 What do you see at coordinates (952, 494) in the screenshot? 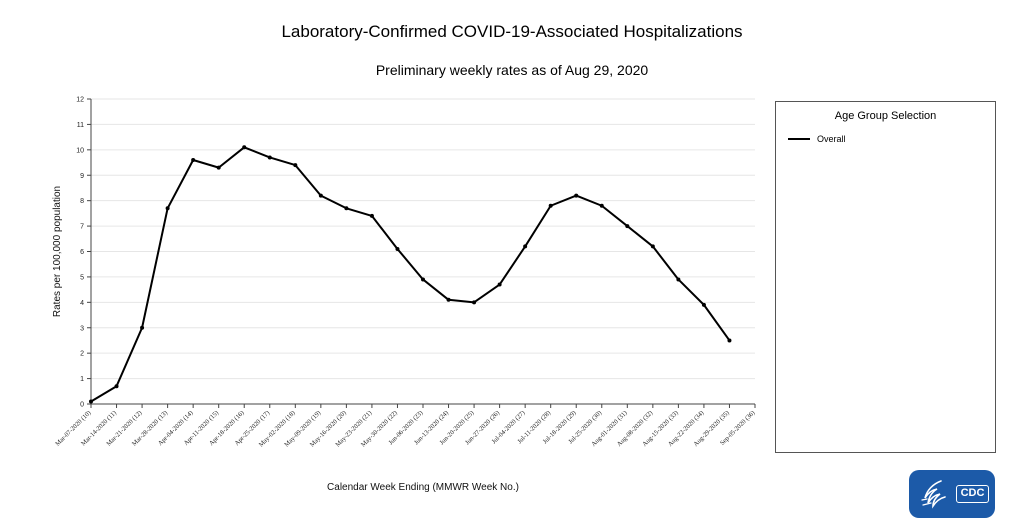
I see `cdc-logo: CDC` at bounding box center [952, 494].